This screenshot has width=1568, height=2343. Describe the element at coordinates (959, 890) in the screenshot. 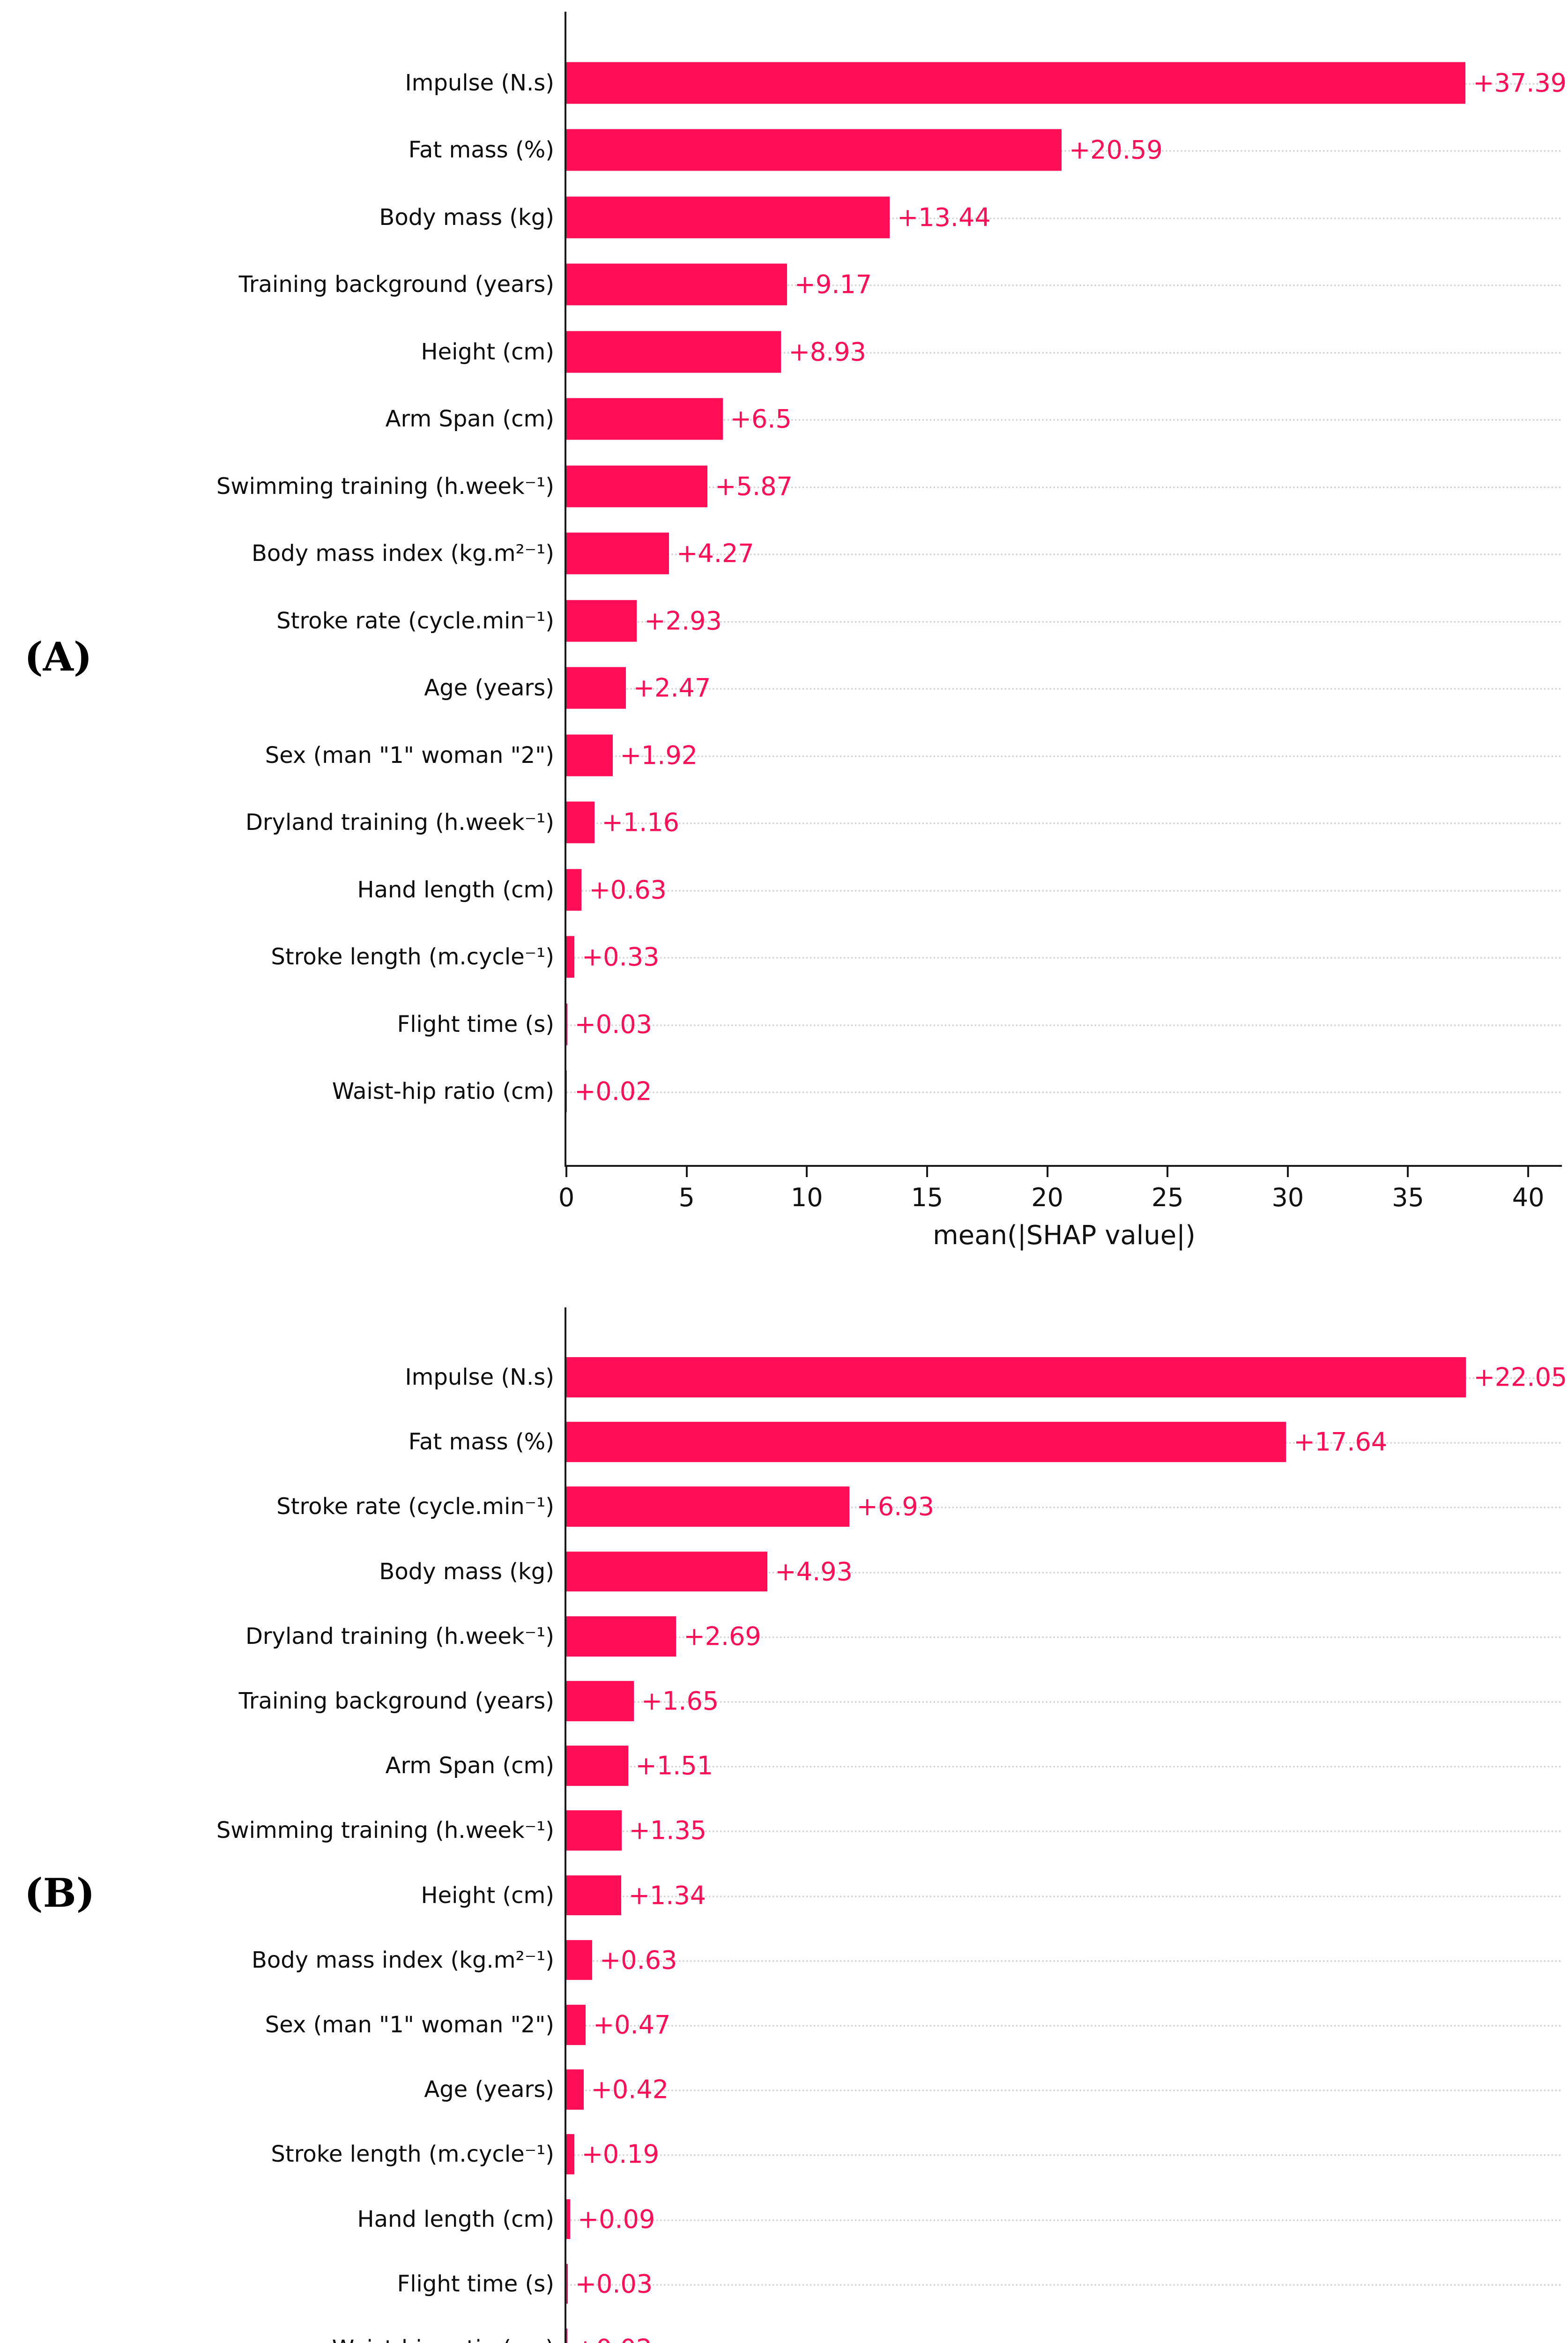

I see `bar-row: Hand length (cm) +0.63` at that location.